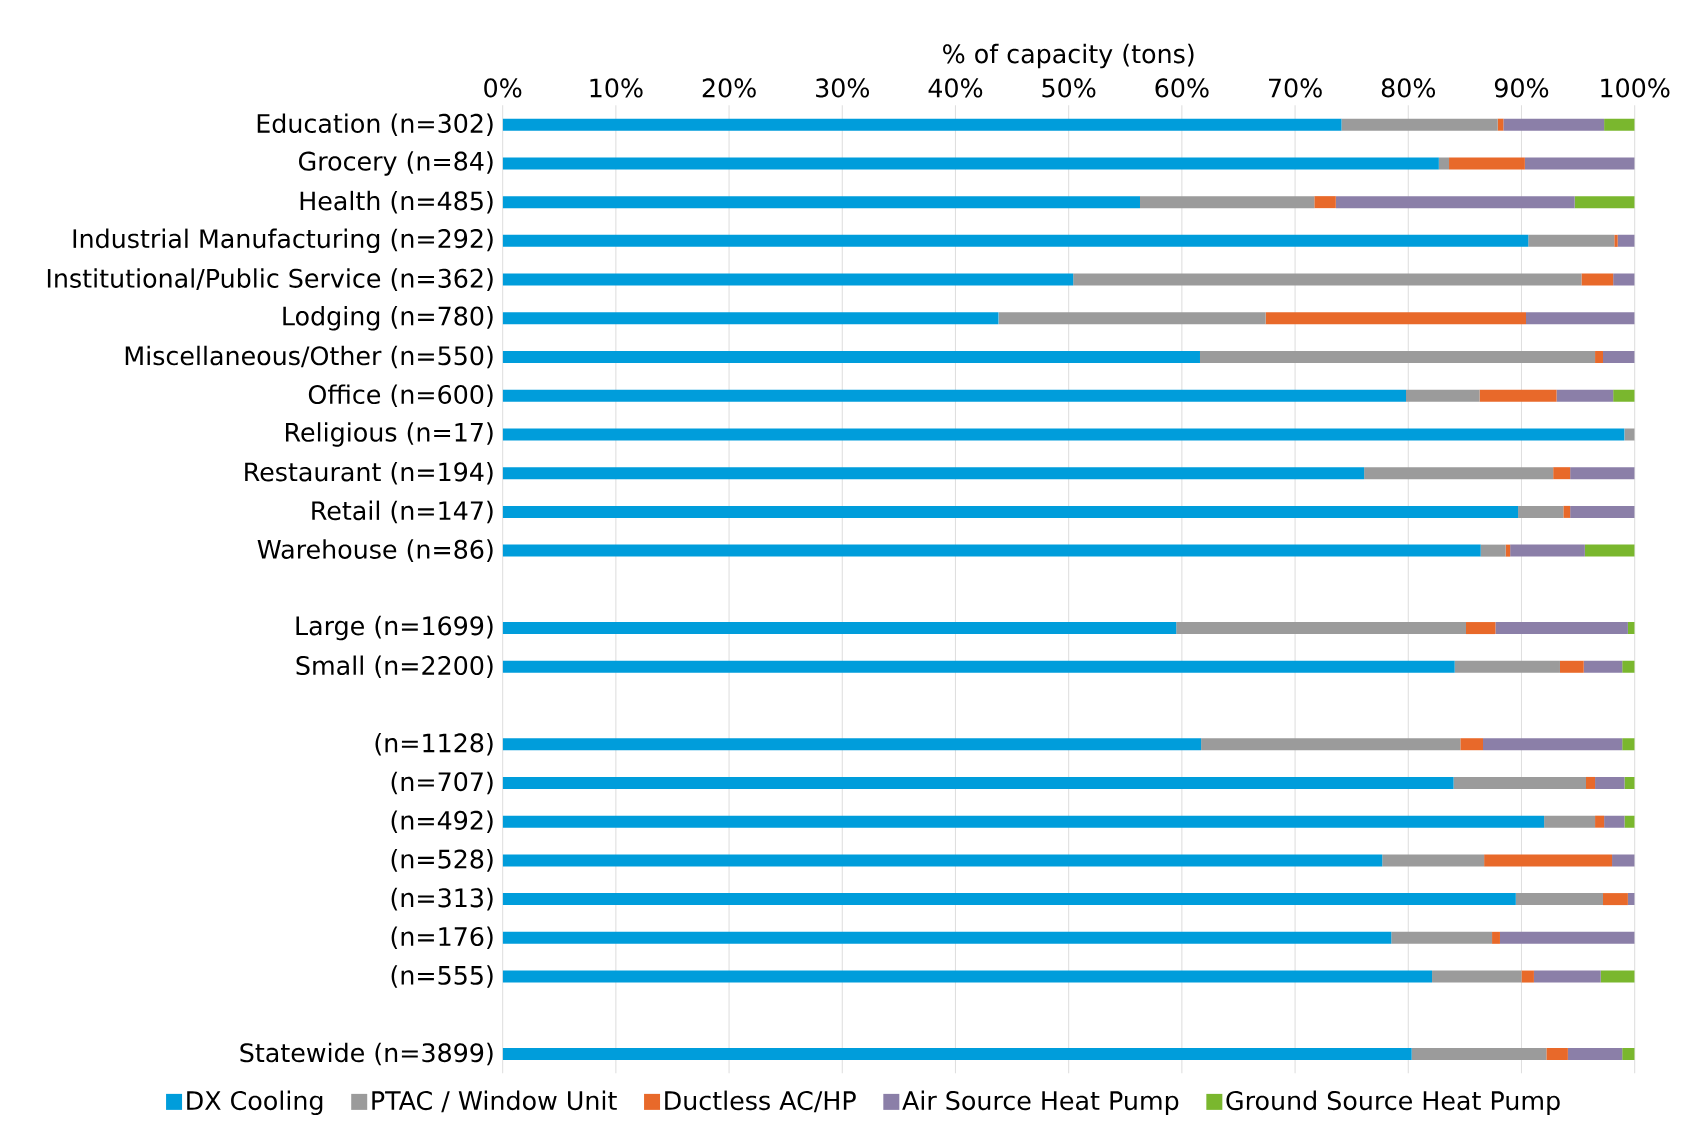 The image size is (1681, 1125). Describe the element at coordinates (503, 88) in the screenshot. I see `x-tick-label: 0%` at that location.